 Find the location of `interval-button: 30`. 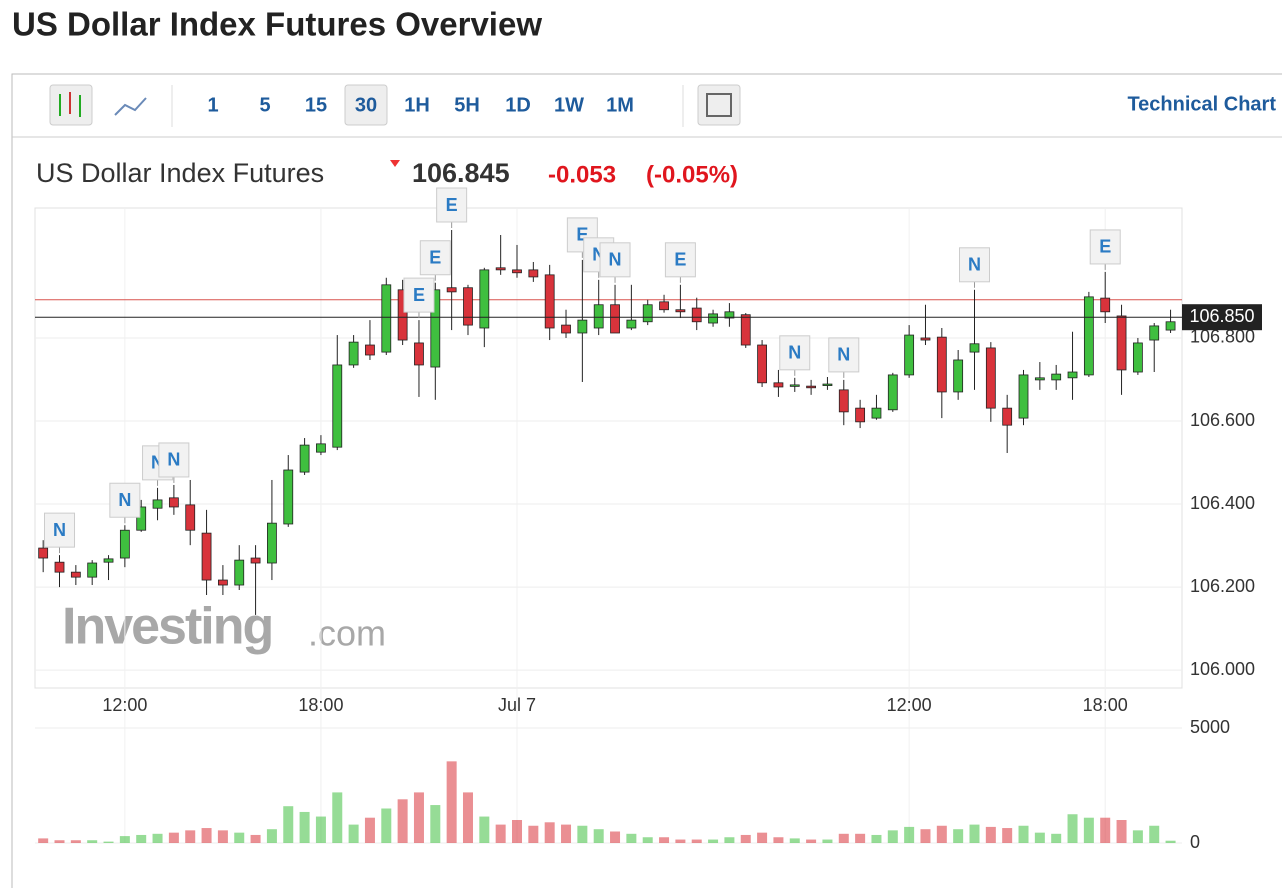

interval-button: 30 is located at coordinates (366, 105).